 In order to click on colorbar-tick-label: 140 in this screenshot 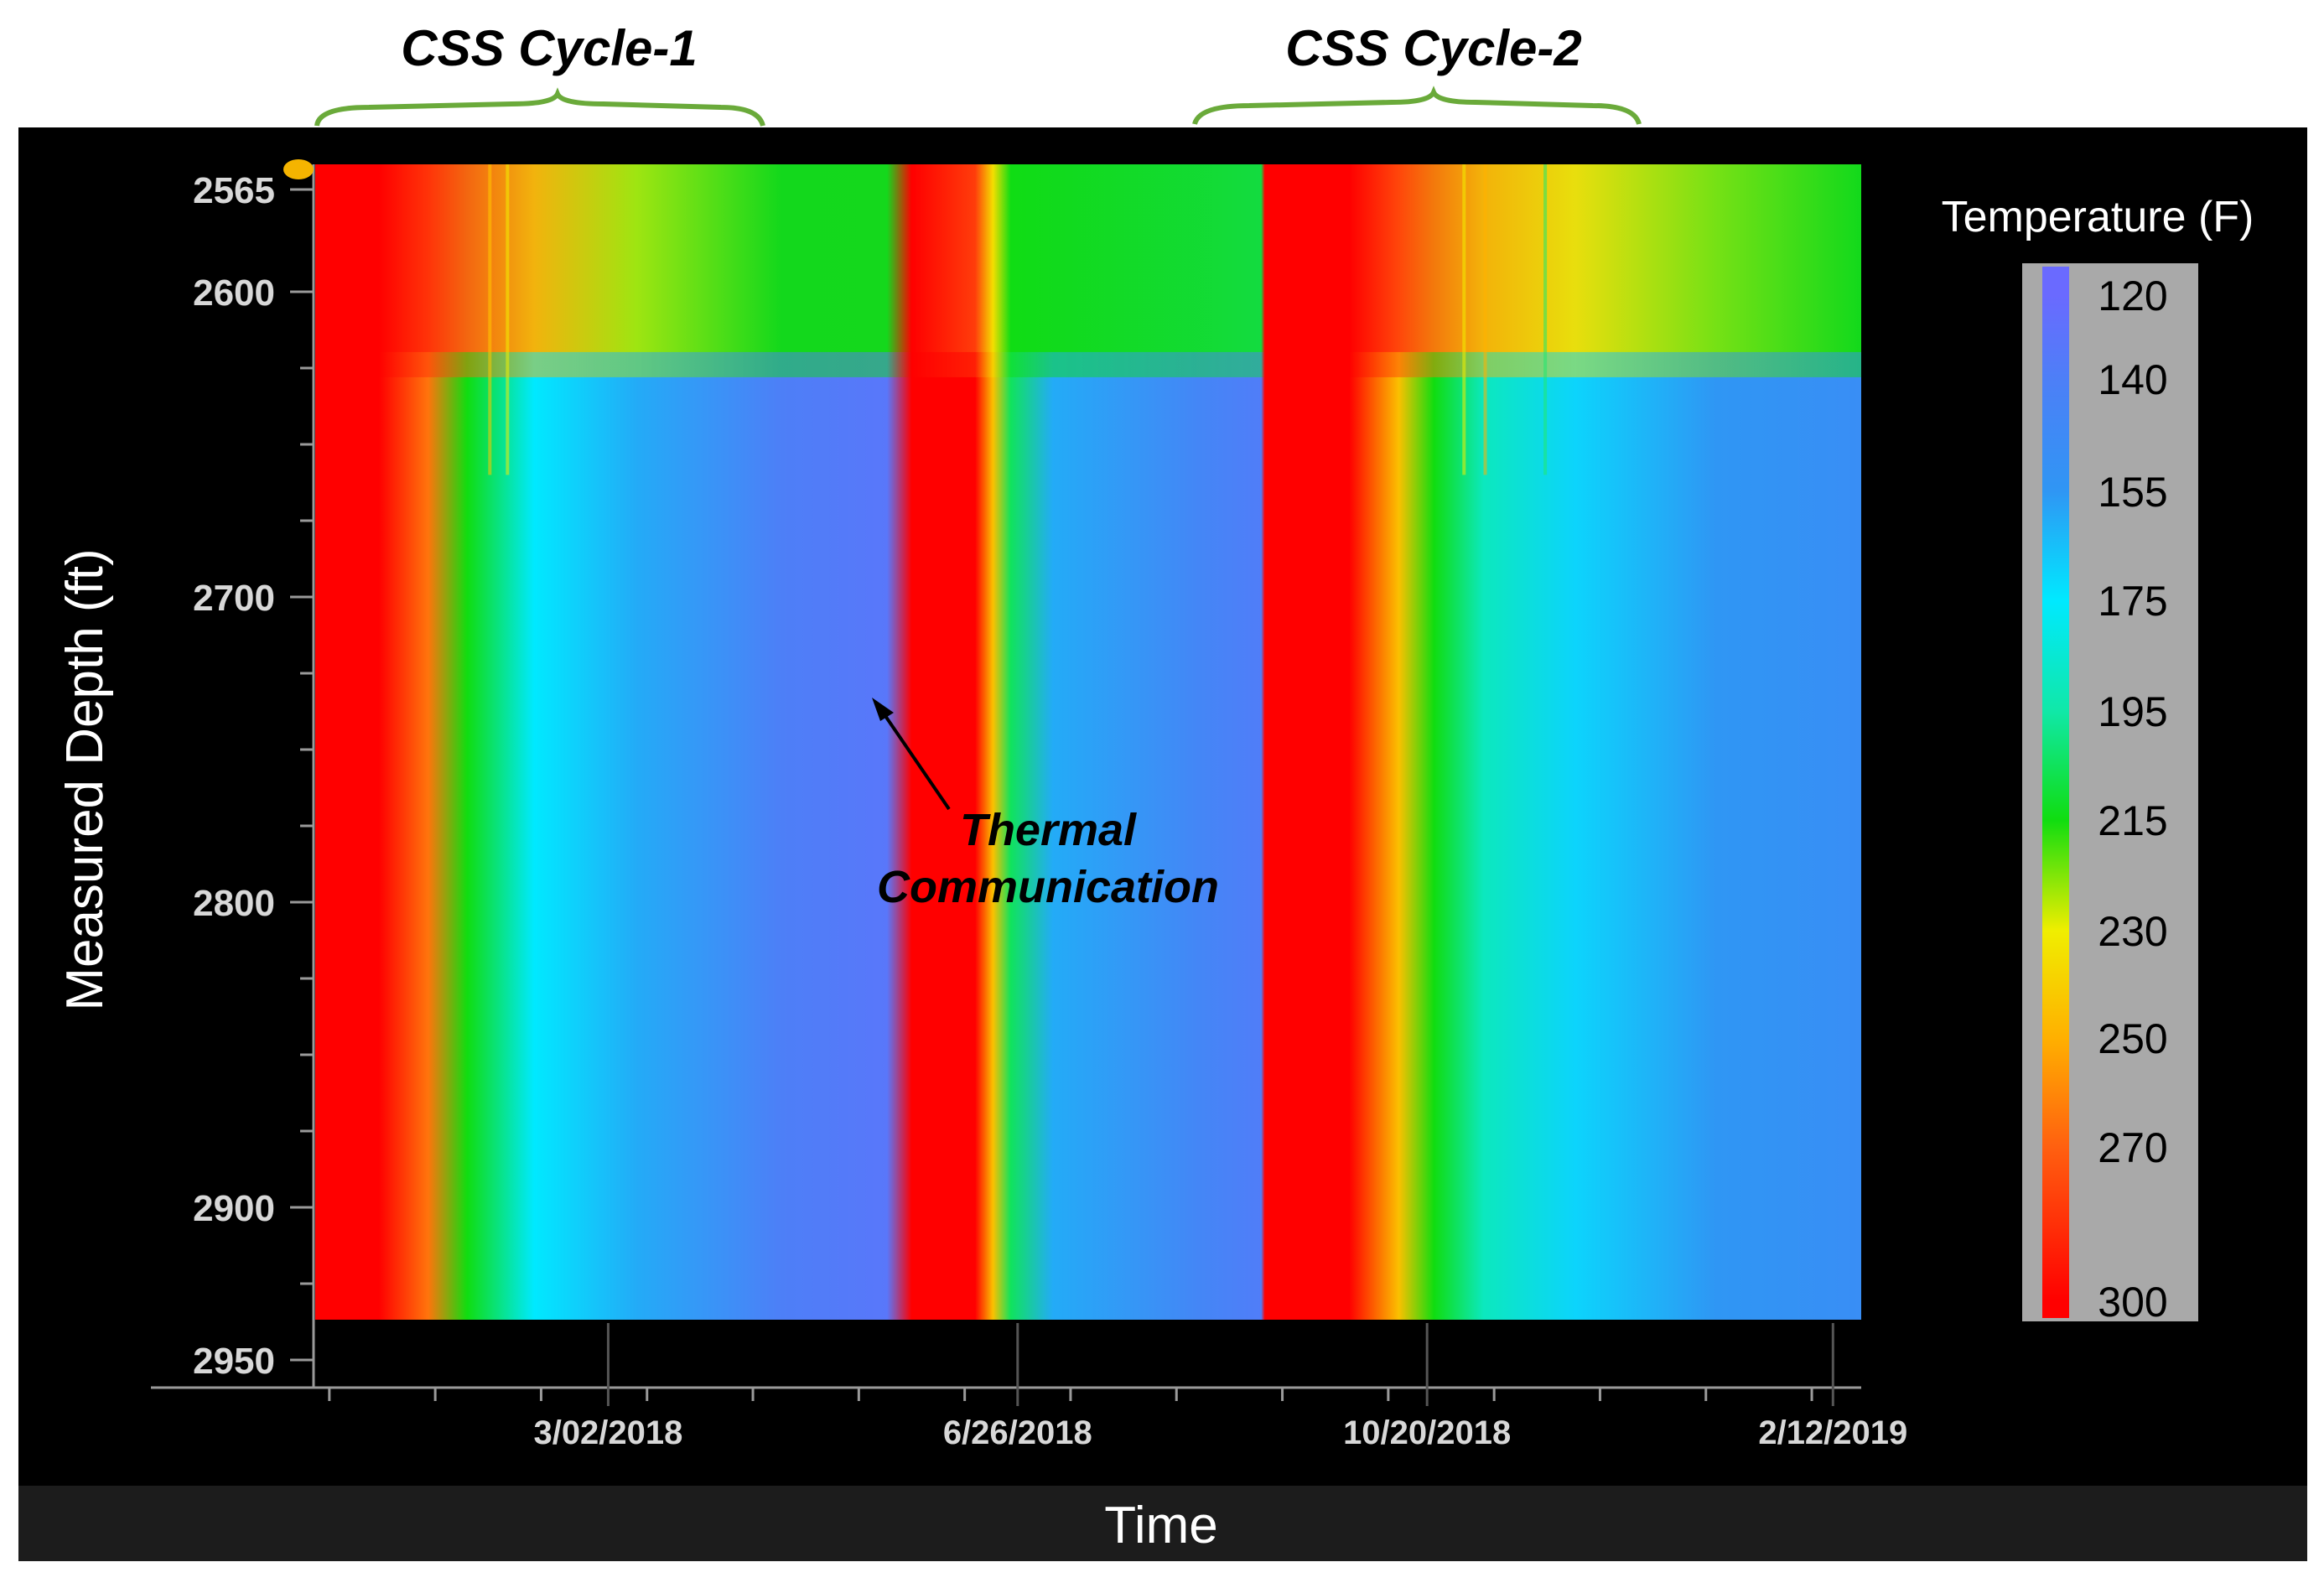, I will do `click(2132, 379)`.